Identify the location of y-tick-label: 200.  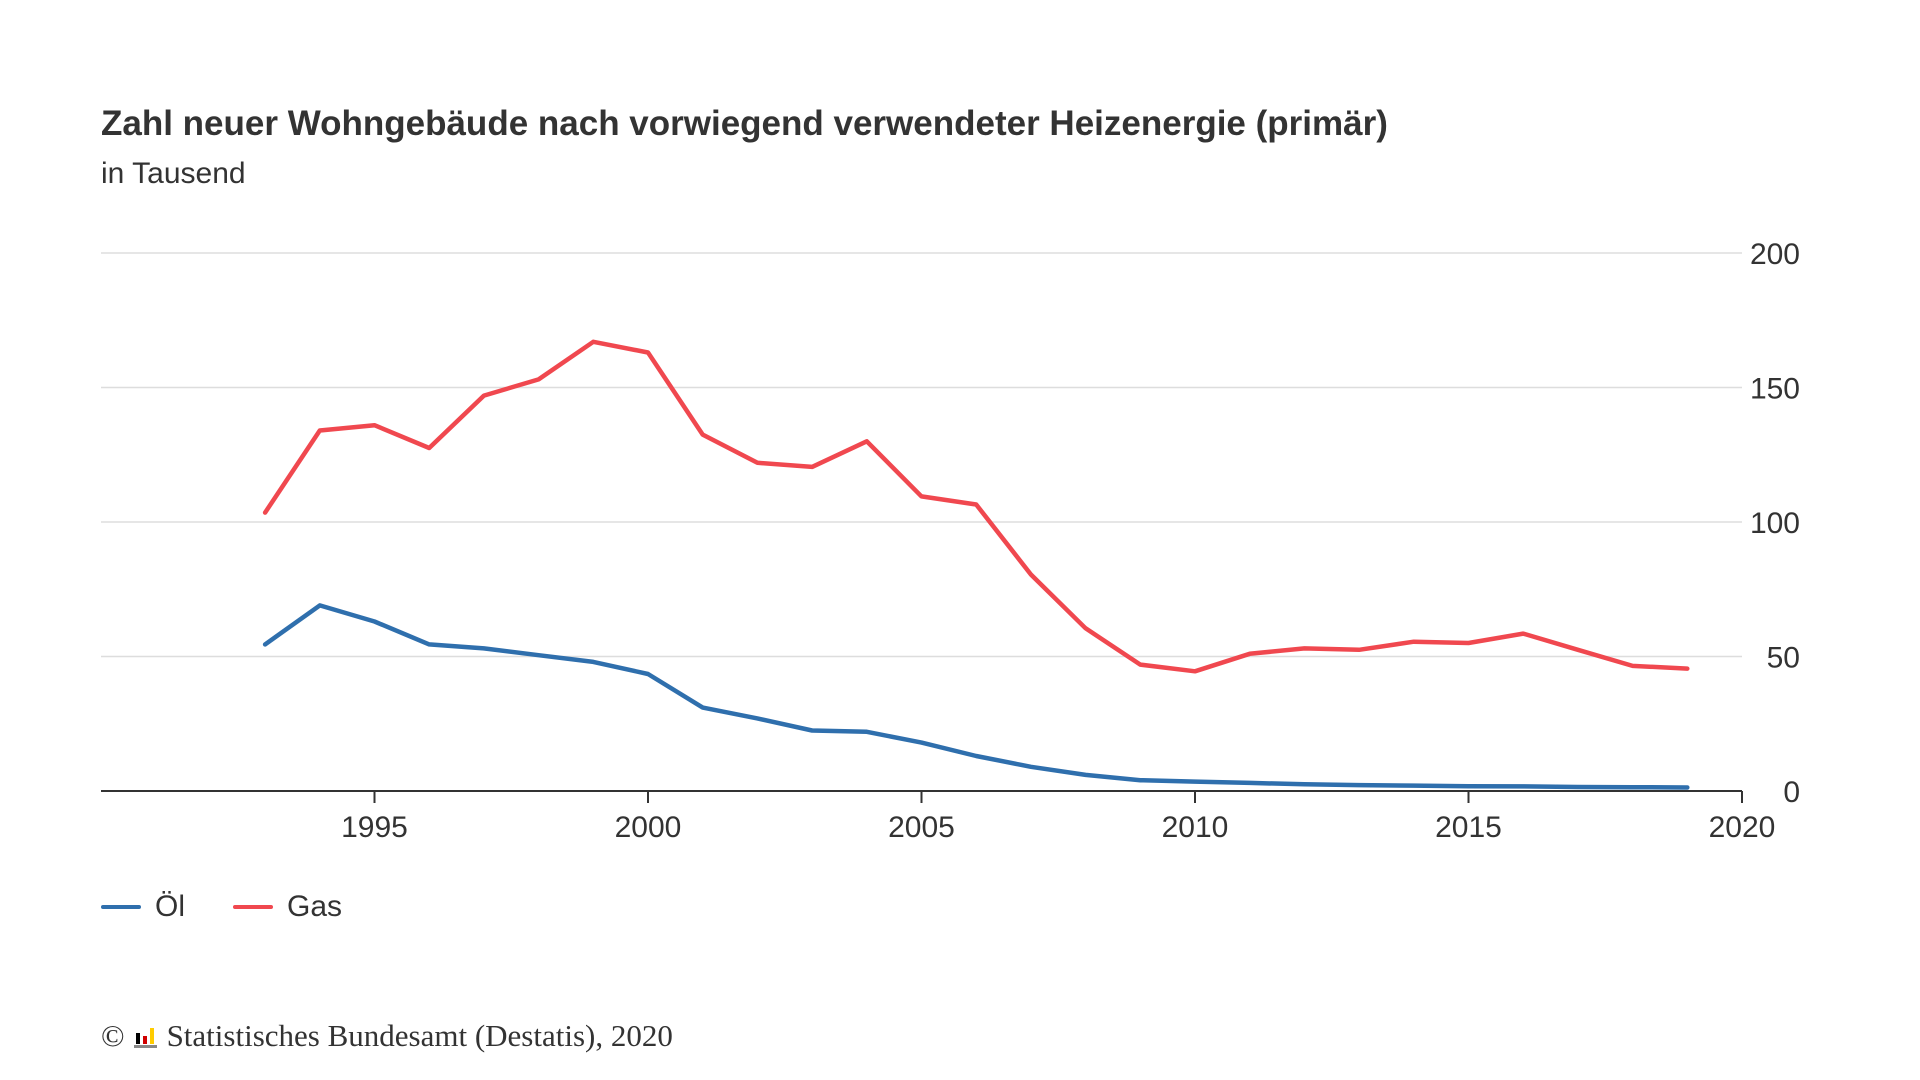
(1775, 254).